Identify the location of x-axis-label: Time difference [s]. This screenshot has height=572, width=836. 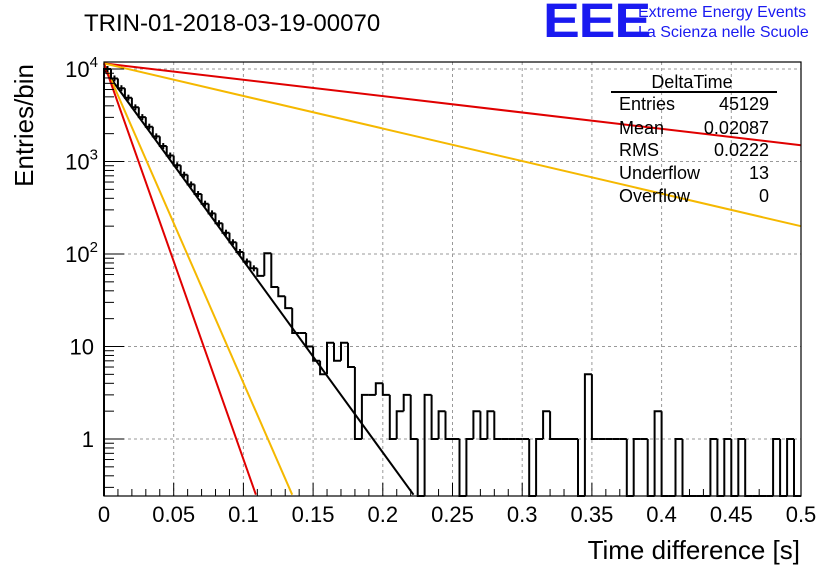
(694, 550).